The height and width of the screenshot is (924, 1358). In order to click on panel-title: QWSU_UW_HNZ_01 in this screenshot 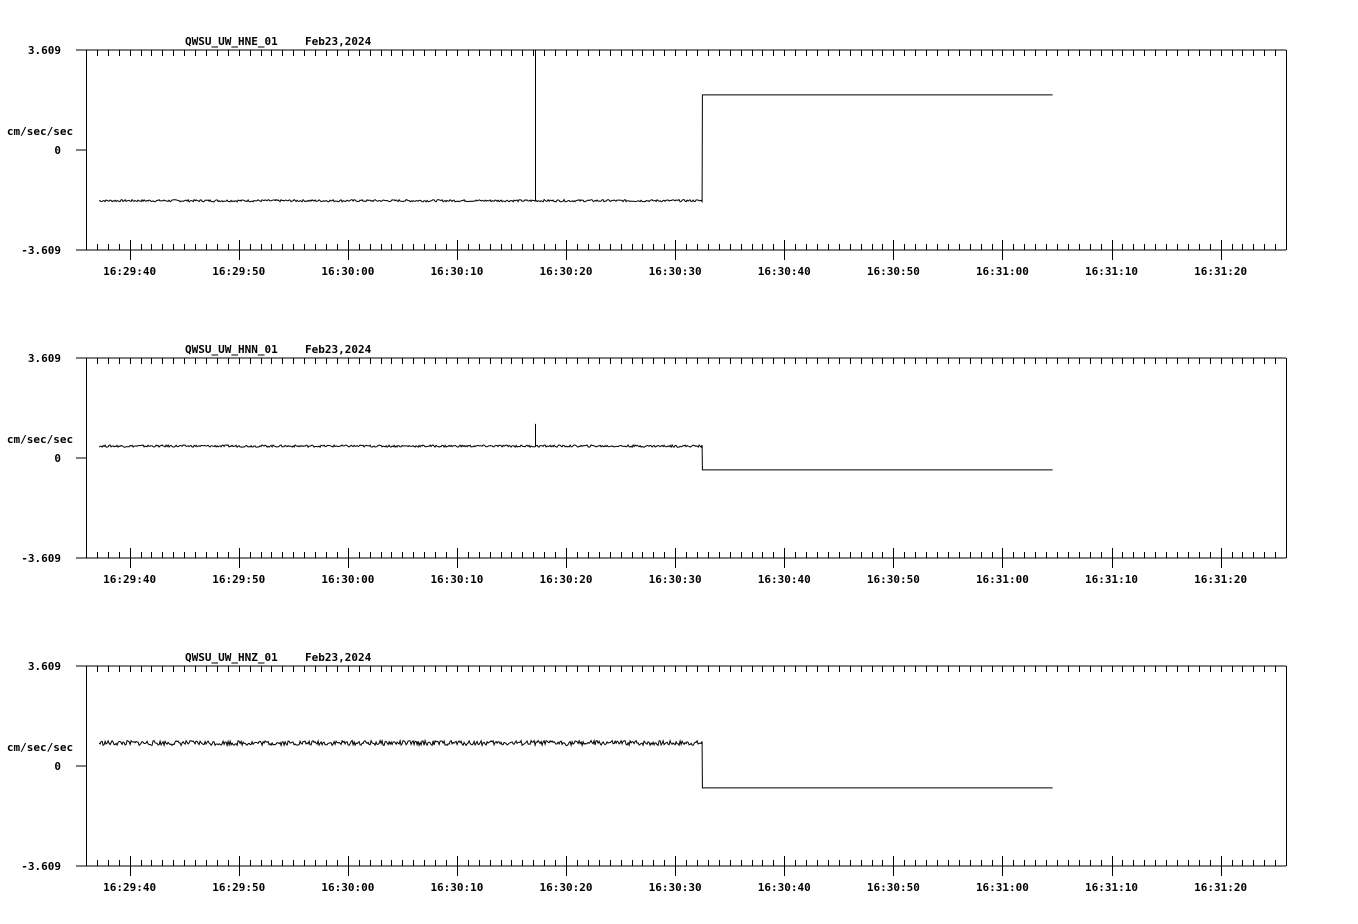, I will do `click(231, 657)`.